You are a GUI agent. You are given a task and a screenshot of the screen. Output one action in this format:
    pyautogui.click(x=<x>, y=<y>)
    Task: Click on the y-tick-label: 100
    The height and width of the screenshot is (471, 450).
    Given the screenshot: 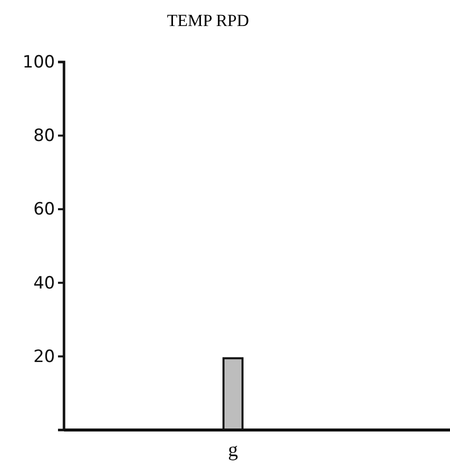 What is the action you would take?
    pyautogui.click(x=38, y=62)
    